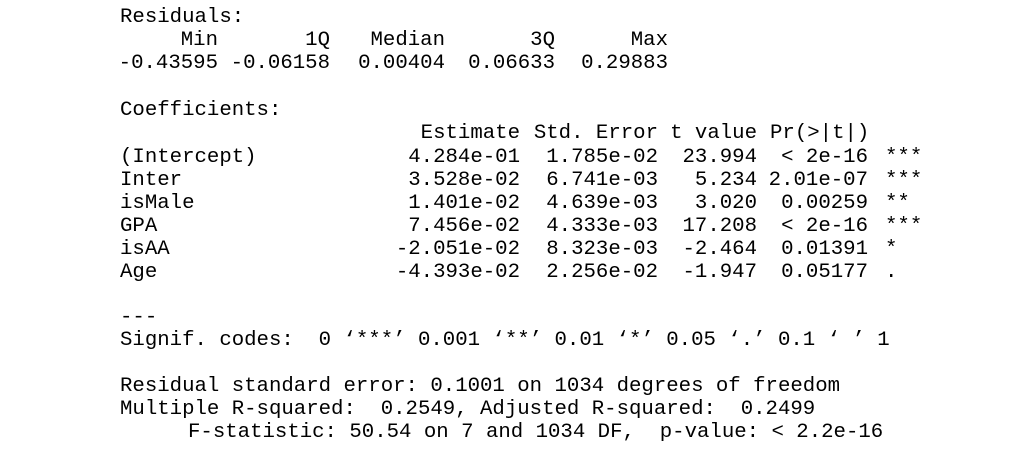 The image size is (1023, 458). I want to click on residual-value: -0.43595, so click(168, 63).